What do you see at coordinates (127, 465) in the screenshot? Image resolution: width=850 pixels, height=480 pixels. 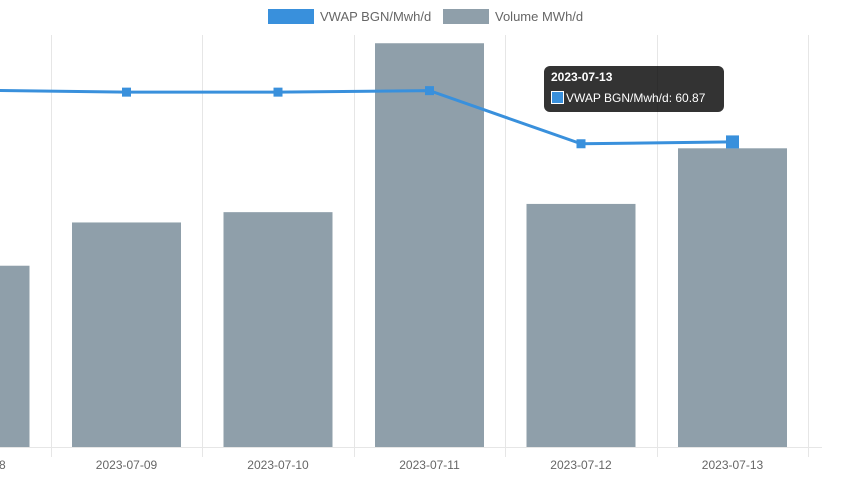 I see `x-tick-label: 2023-07-09` at bounding box center [127, 465].